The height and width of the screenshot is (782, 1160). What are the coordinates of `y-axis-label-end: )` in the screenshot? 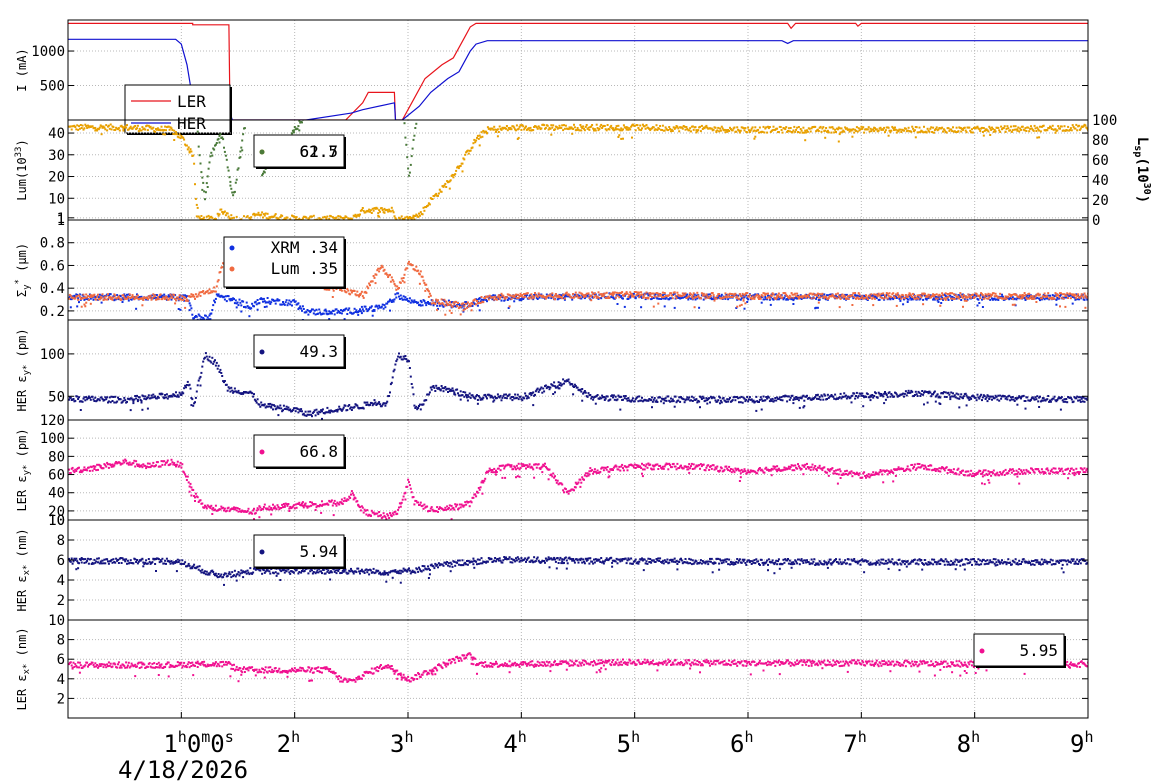 It's located at (22, 142).